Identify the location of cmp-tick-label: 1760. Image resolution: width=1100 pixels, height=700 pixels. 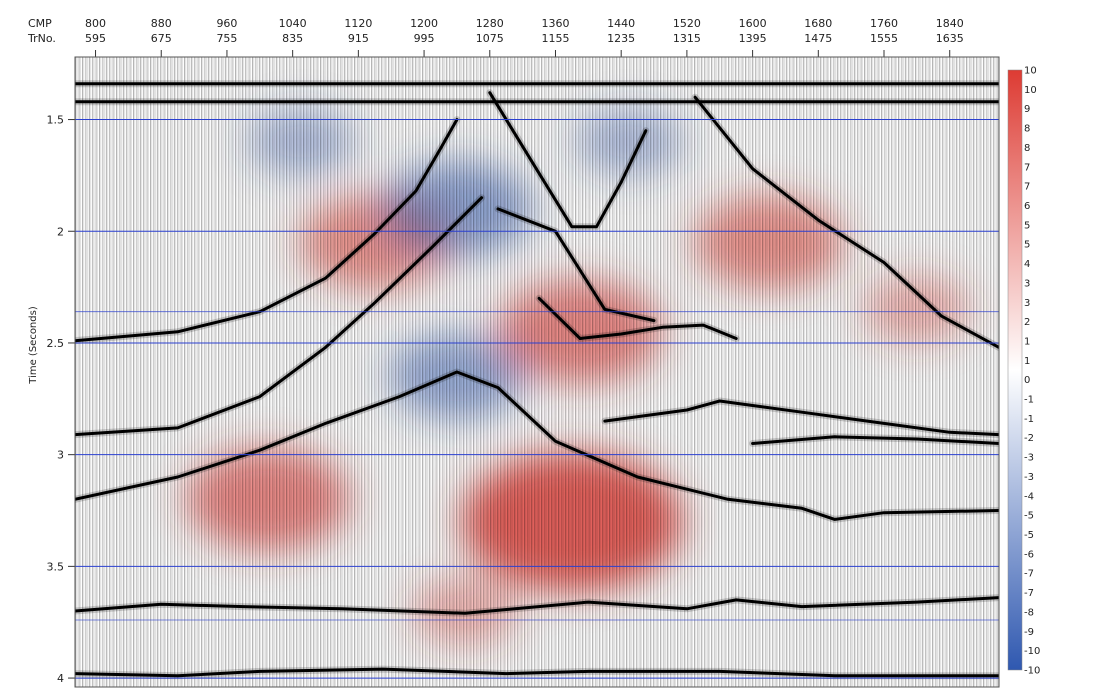
(884, 23).